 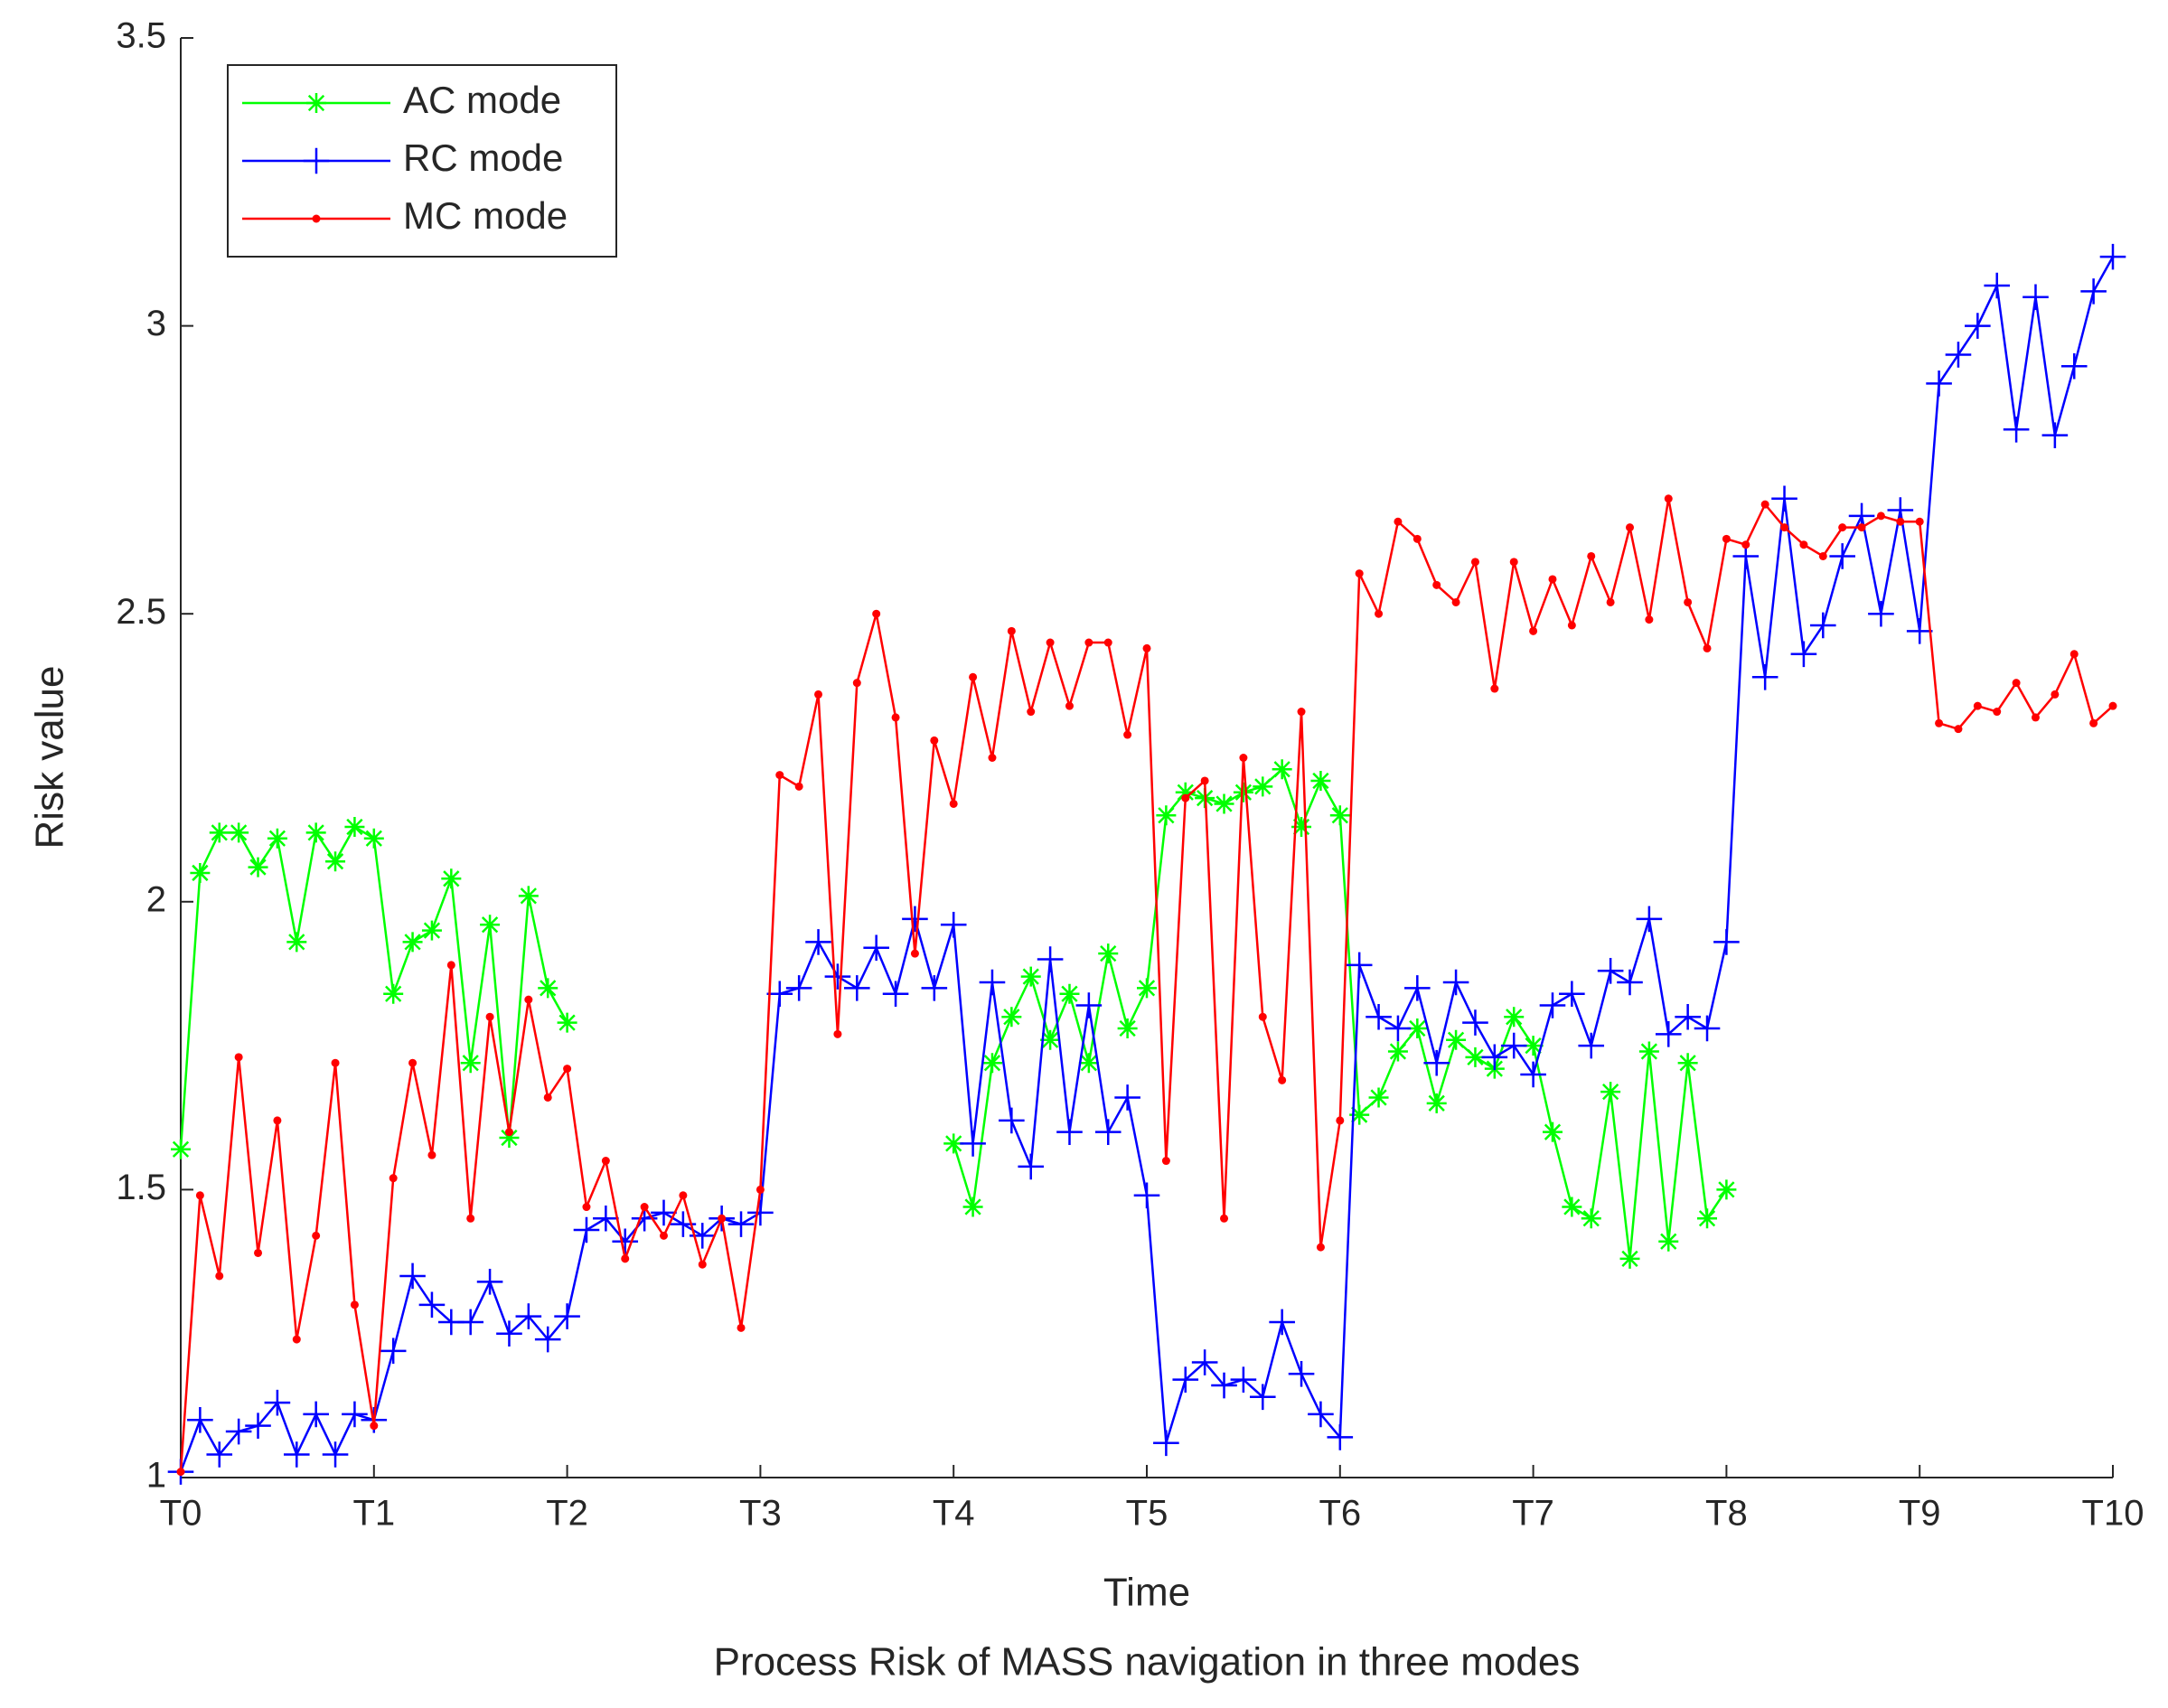 I want to click on y-tick-label: 1, so click(x=156, y=1476).